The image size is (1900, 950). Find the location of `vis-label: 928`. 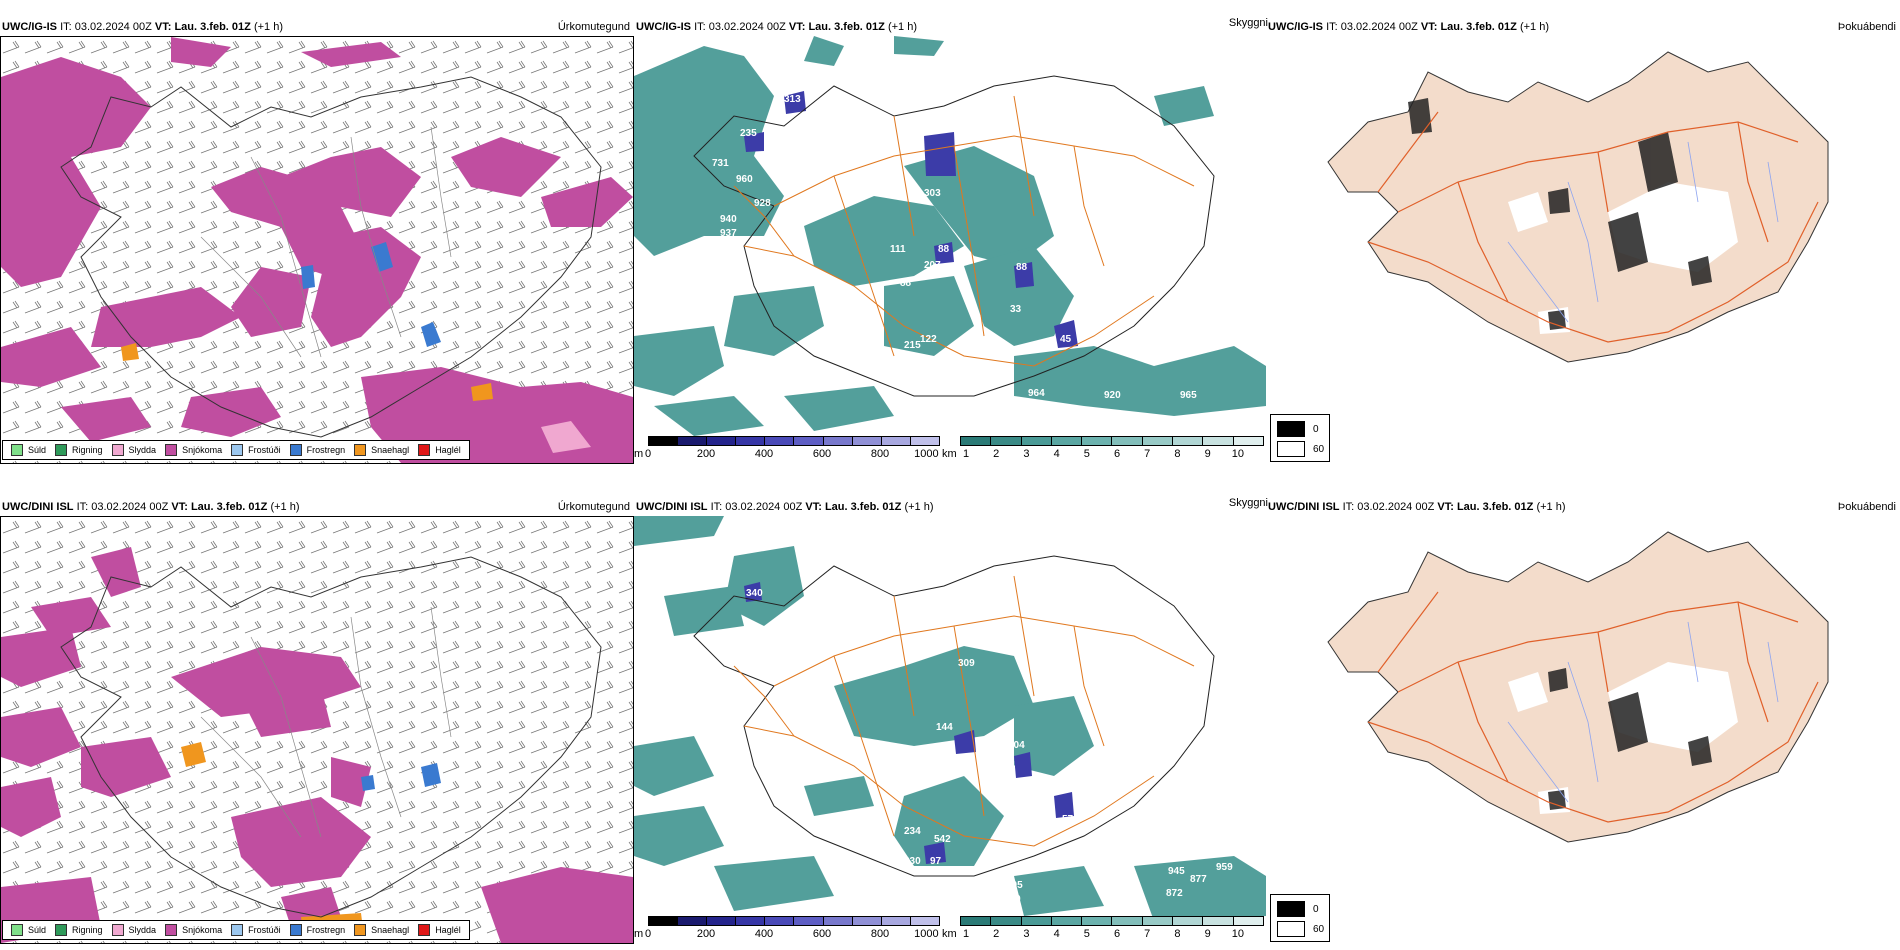

vis-label: 928 is located at coordinates (762, 203).